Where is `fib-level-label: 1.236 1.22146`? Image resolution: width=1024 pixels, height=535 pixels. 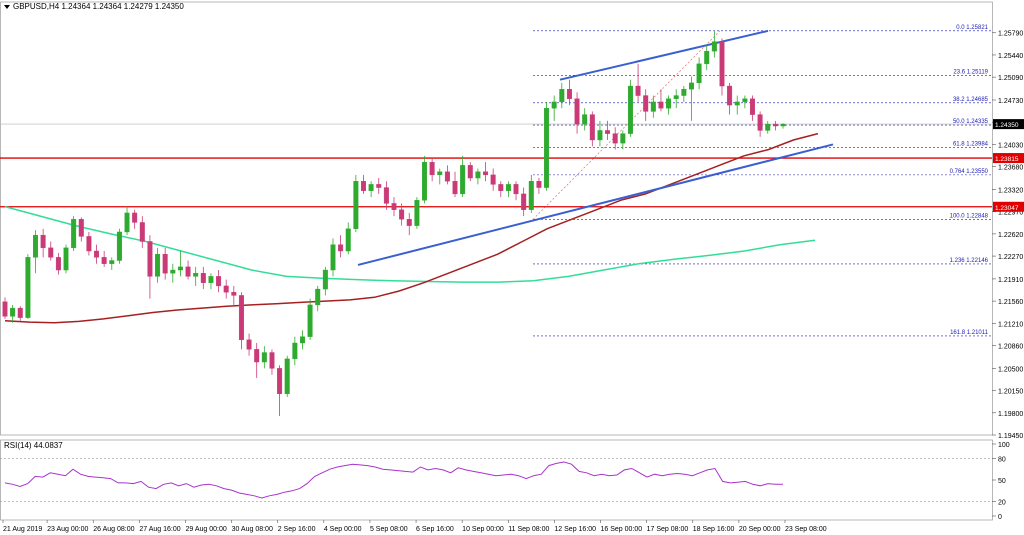 fib-level-label: 1.236 1.22146 is located at coordinates (969, 261).